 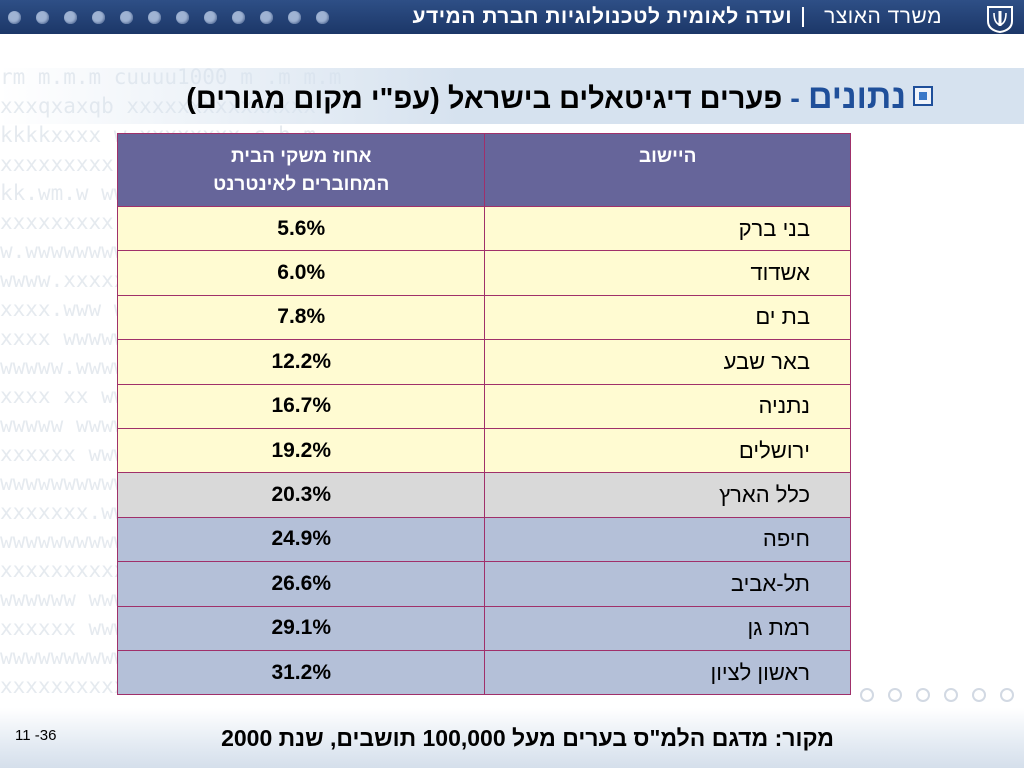 What do you see at coordinates (883, 16) in the screenshot?
I see `ministry-name: משרד האוצר` at bounding box center [883, 16].